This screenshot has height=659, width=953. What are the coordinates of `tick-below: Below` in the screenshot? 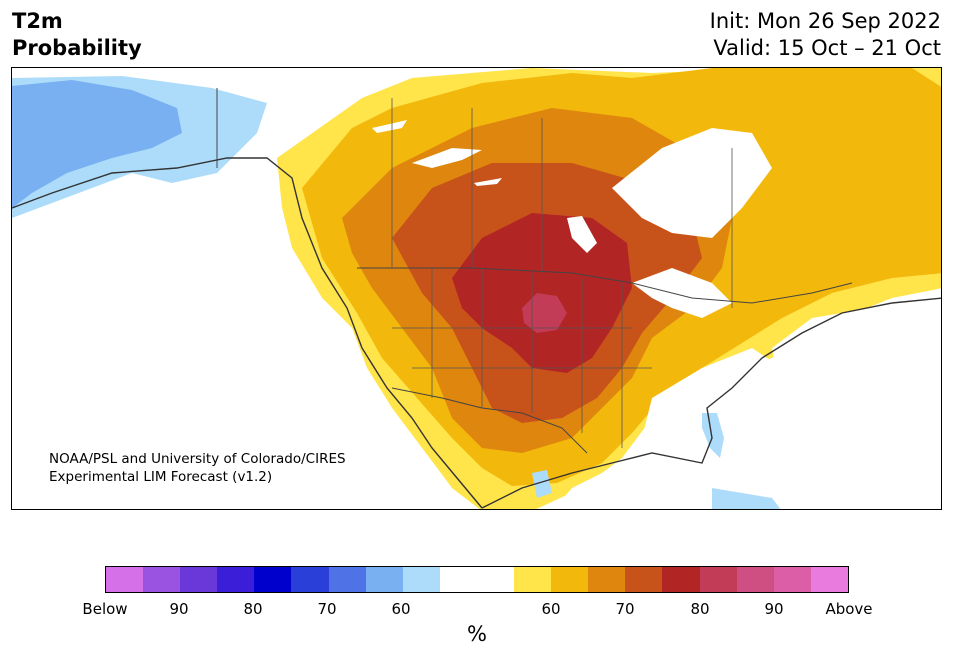 It's located at (105, 609).